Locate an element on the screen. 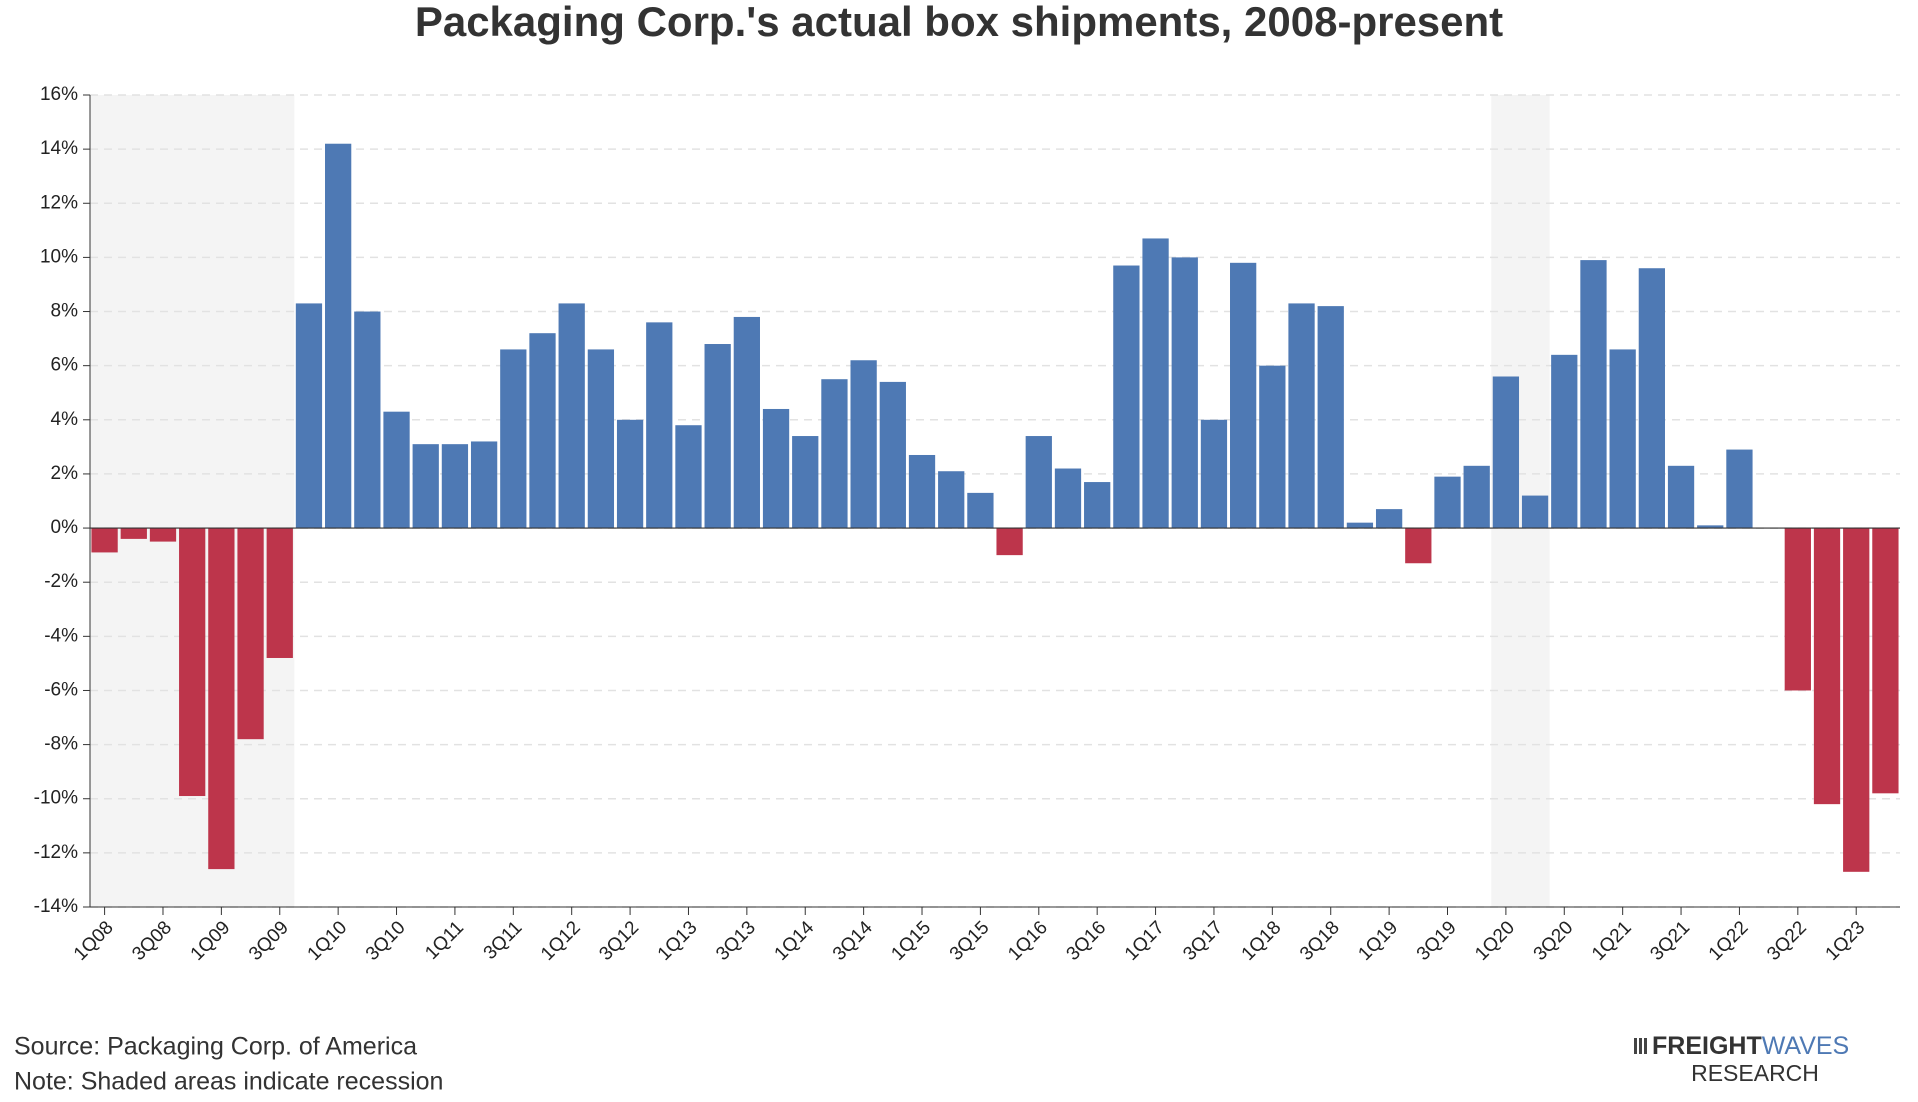 This screenshot has width=1918, height=1102. y-tick-label: -2% is located at coordinates (61, 581).